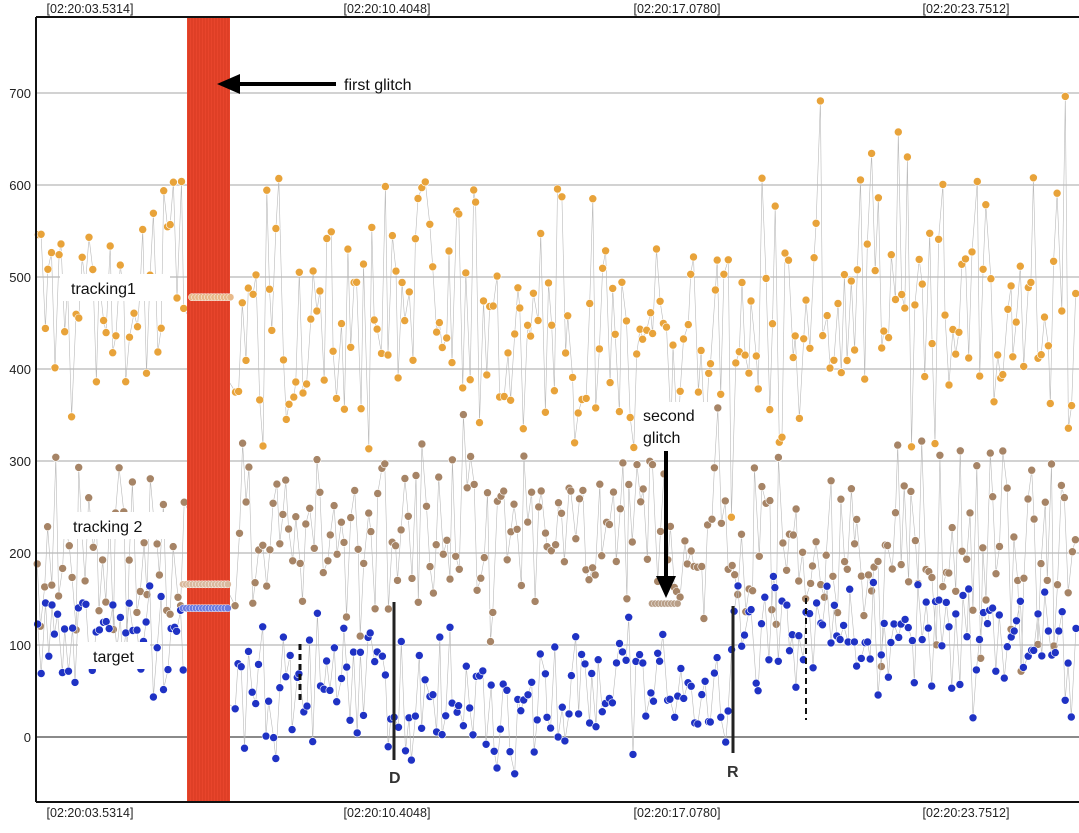 The height and width of the screenshot is (833, 1079). I want to click on second-glitch-label-line1: second, so click(669, 416).